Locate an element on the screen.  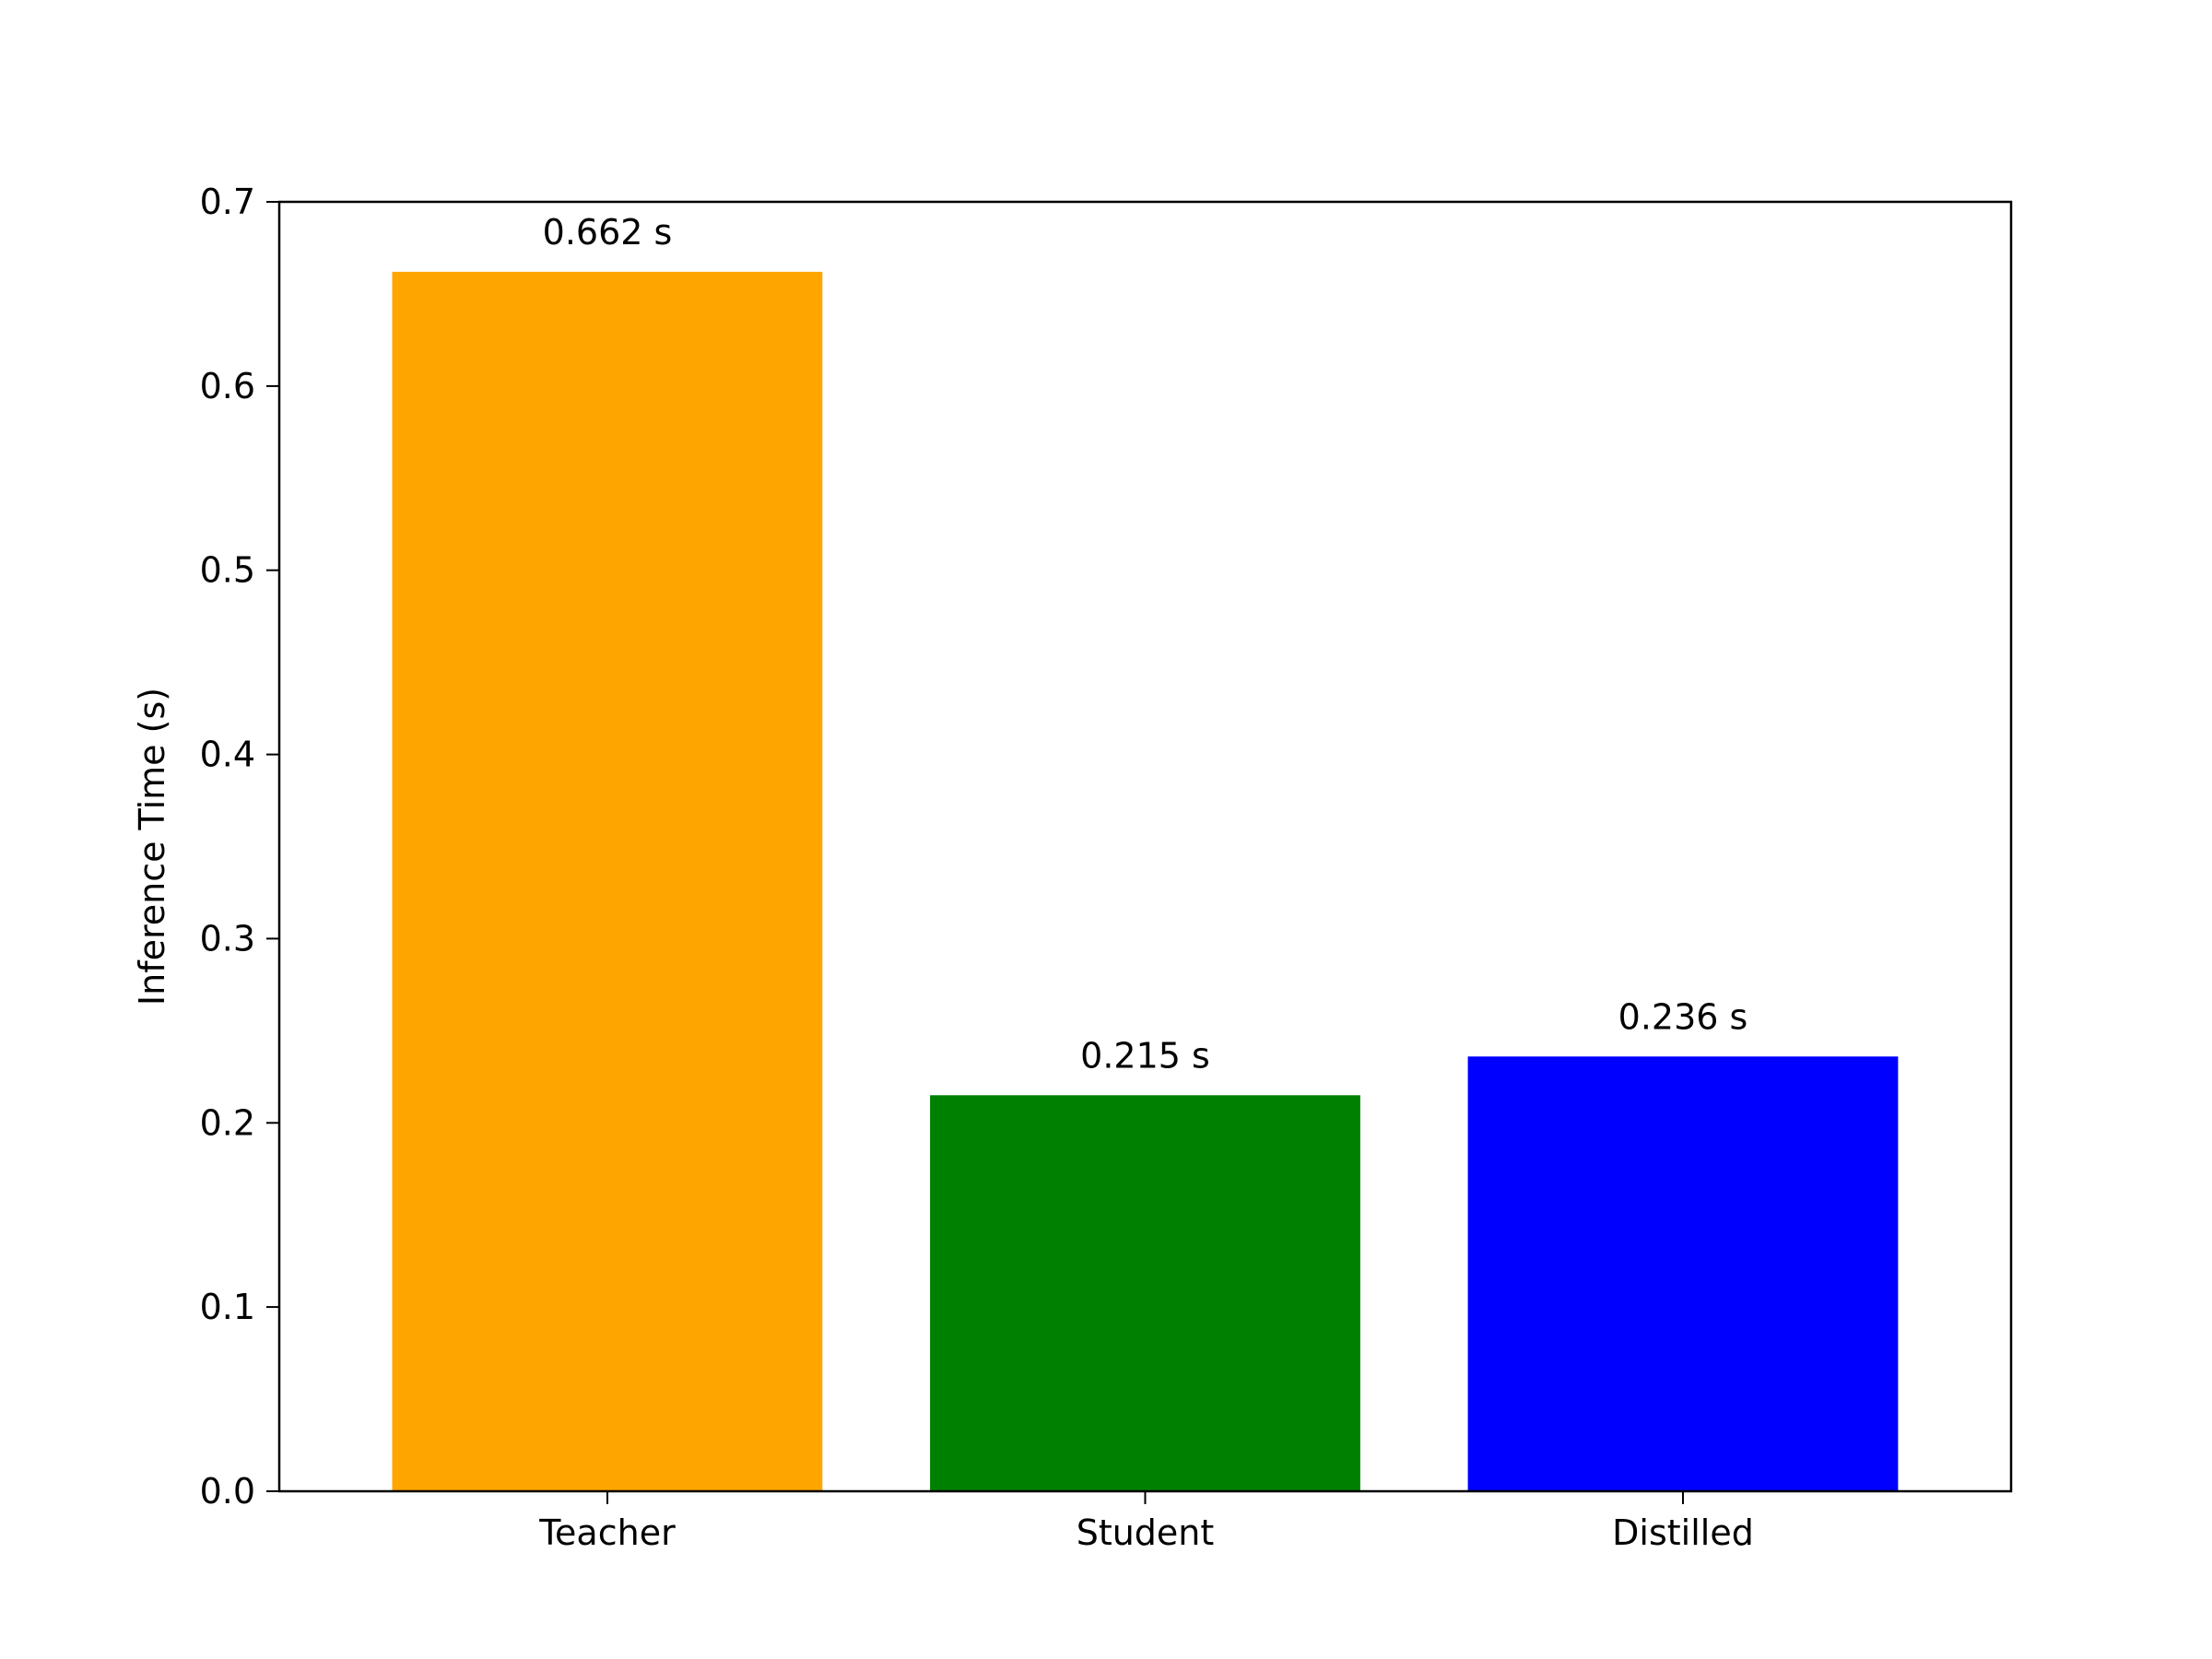
bar-teacher is located at coordinates (607, 881).